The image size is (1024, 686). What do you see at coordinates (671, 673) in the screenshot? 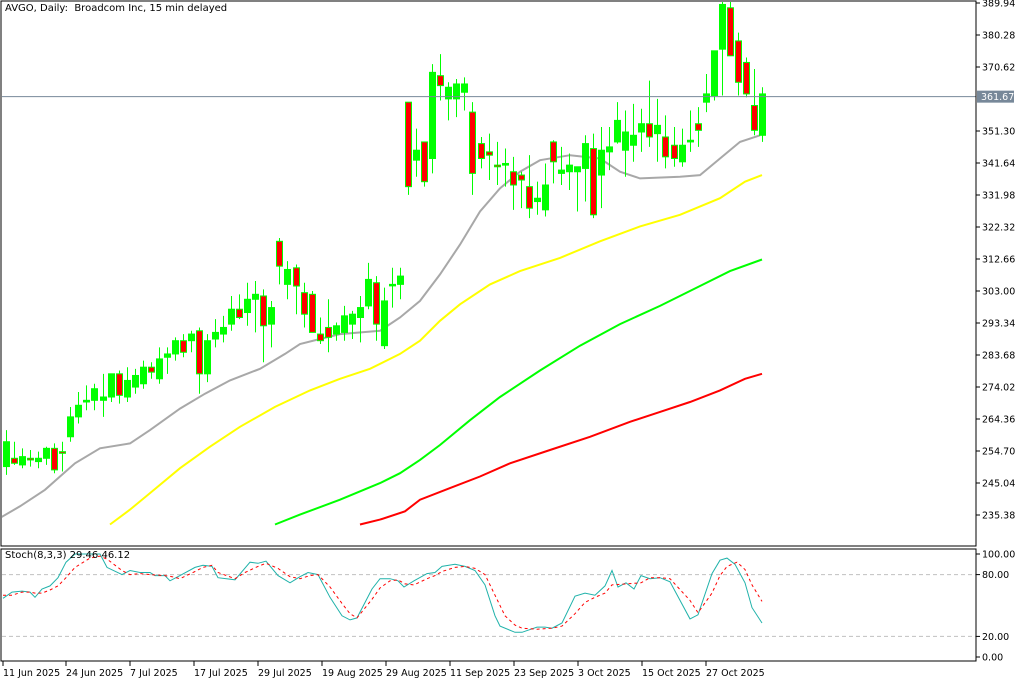
I see `time-tick-label: 15 Oct 2025` at bounding box center [671, 673].